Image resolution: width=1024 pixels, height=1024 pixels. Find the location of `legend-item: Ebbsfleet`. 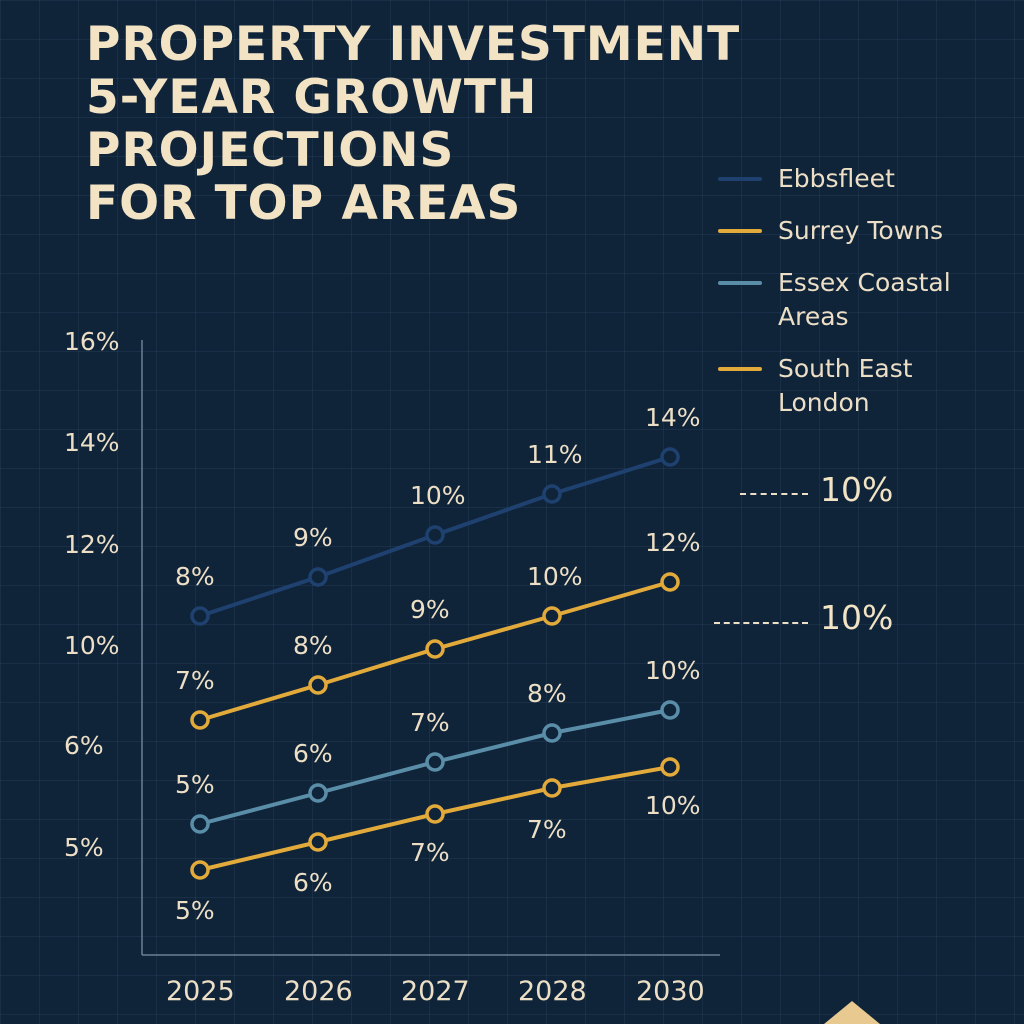

legend-item: Ebbsfleet is located at coordinates (834, 179).